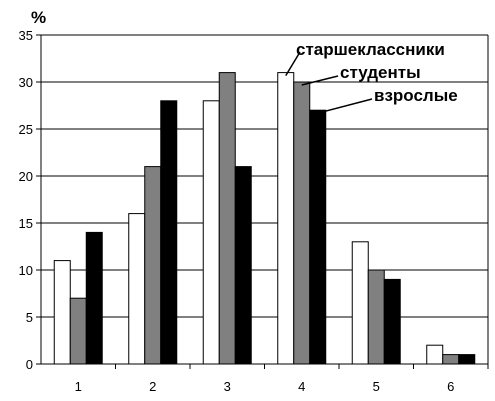 The height and width of the screenshot is (401, 495). What do you see at coordinates (26, 129) in the screenshot?
I see `y-tick-label: 25` at bounding box center [26, 129].